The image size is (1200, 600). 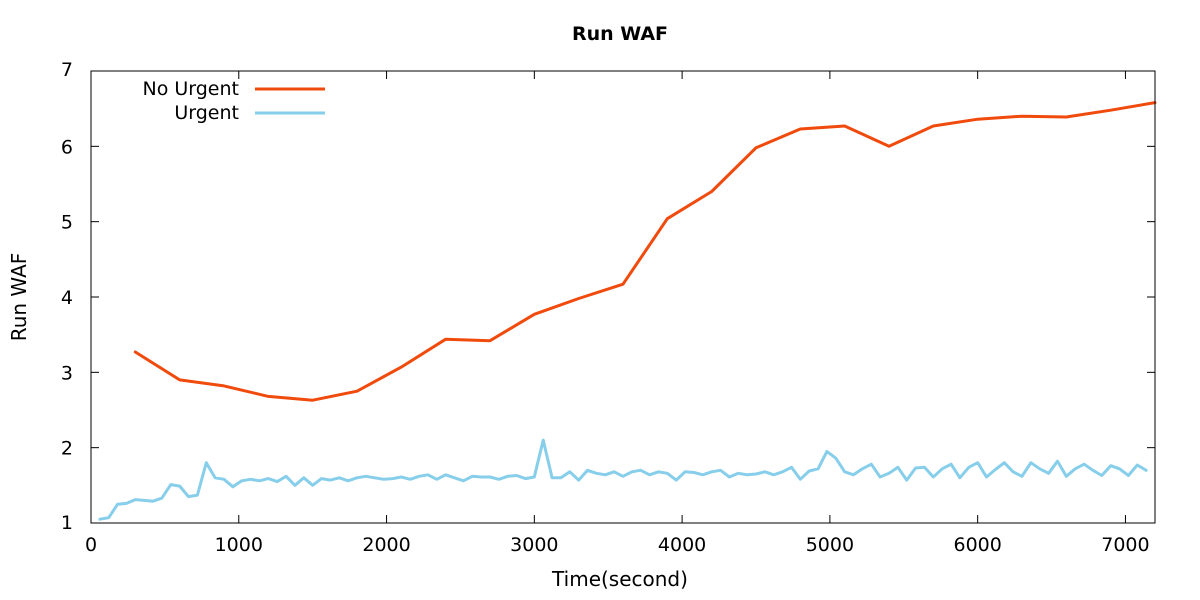 I want to click on y-axis-label: Run WAF, so click(x=19, y=297).